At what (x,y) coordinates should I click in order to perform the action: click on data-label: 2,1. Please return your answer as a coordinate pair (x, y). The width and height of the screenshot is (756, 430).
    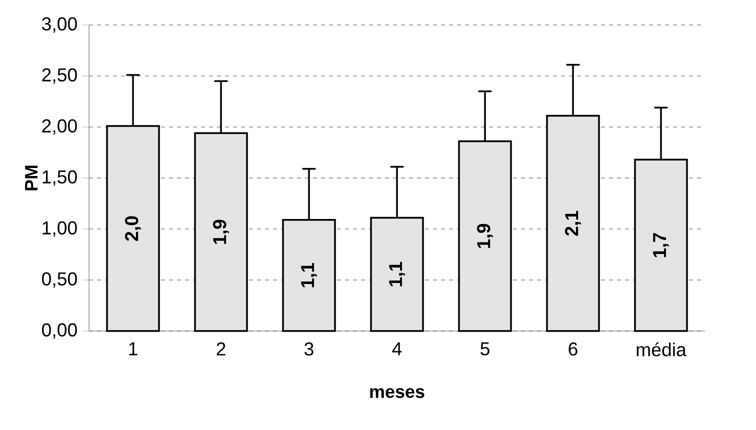
    Looking at the image, I should click on (573, 223).